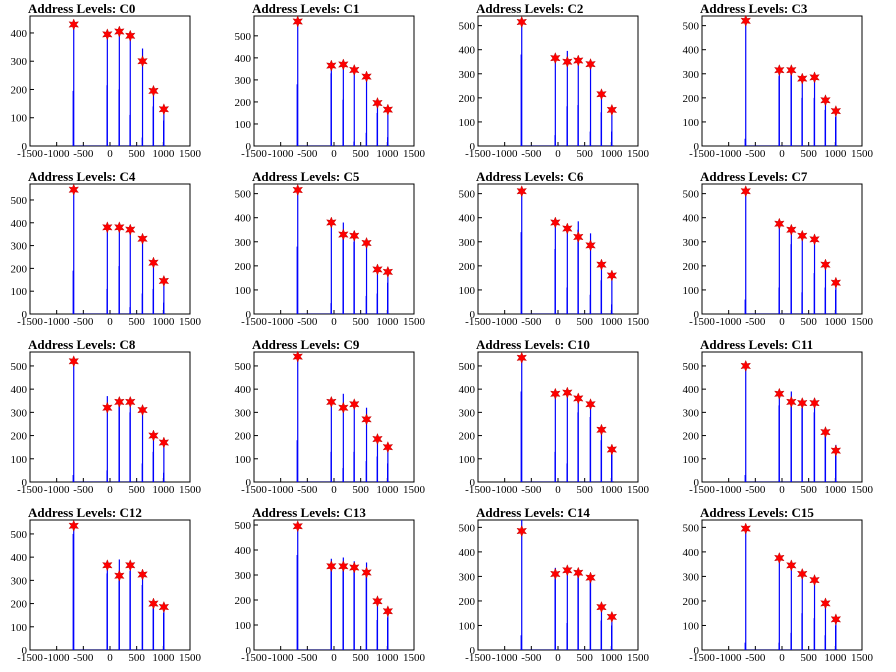  I want to click on chart-title: Address Levels: C1, so click(305, 8).